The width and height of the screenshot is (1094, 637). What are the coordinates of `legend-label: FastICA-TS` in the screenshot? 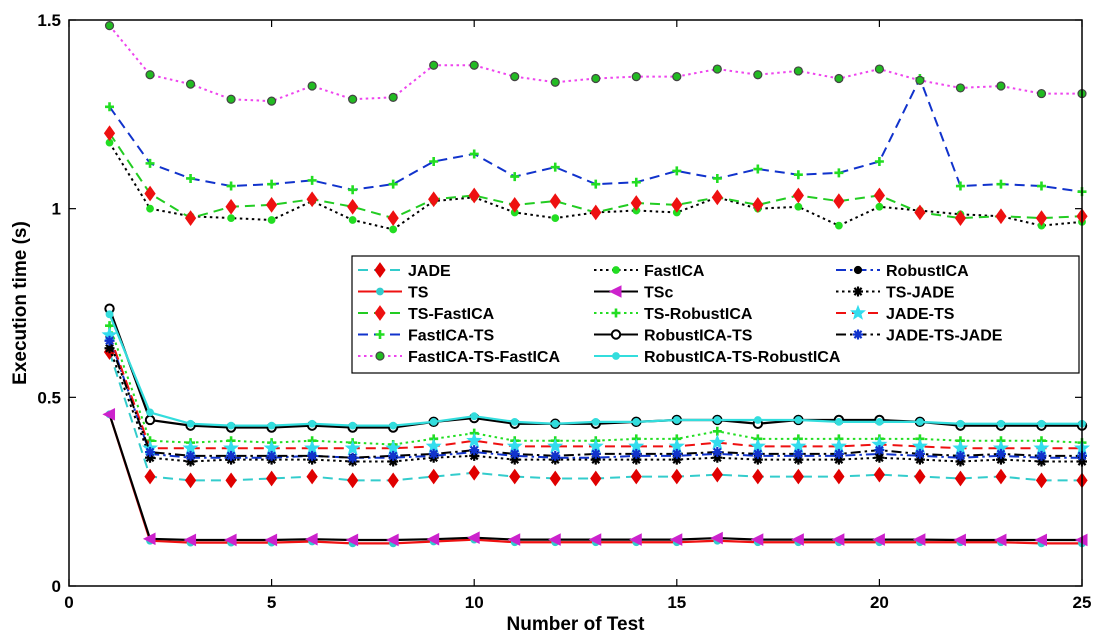 It's located at (451, 336).